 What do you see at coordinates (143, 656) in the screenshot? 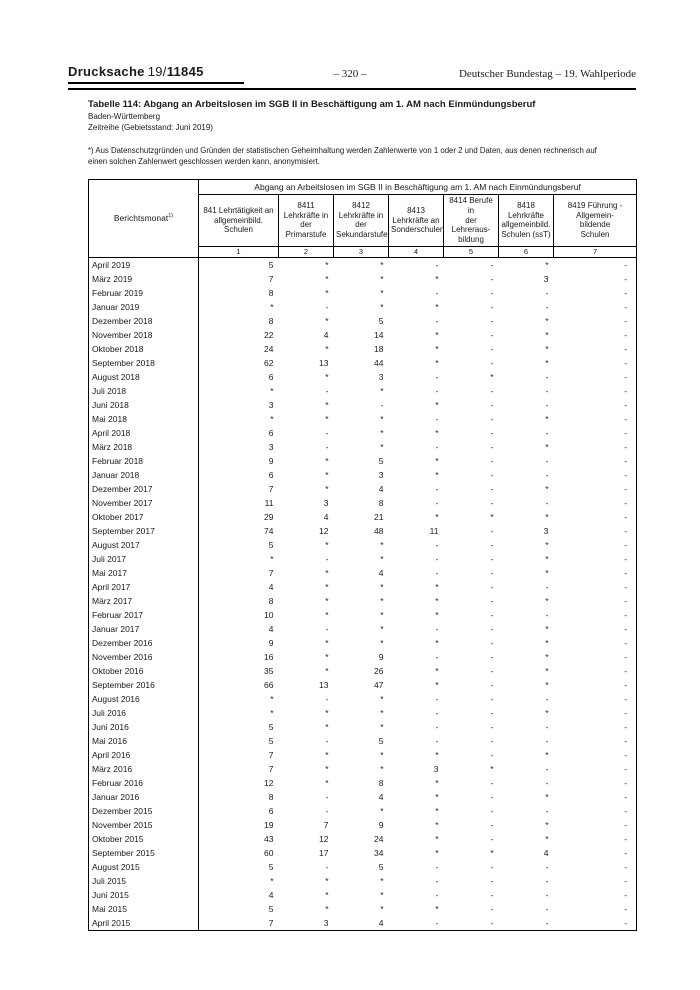
I see `month-cell: November 2016` at bounding box center [143, 656].